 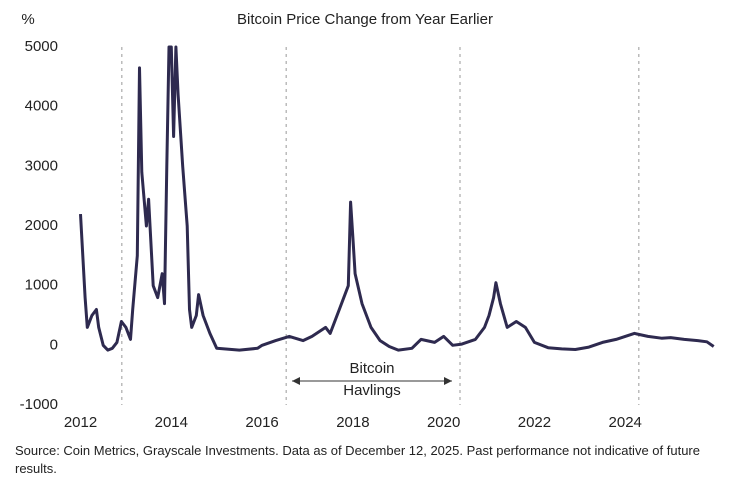 I want to click on y-tick-label: 5000, so click(x=41, y=46).